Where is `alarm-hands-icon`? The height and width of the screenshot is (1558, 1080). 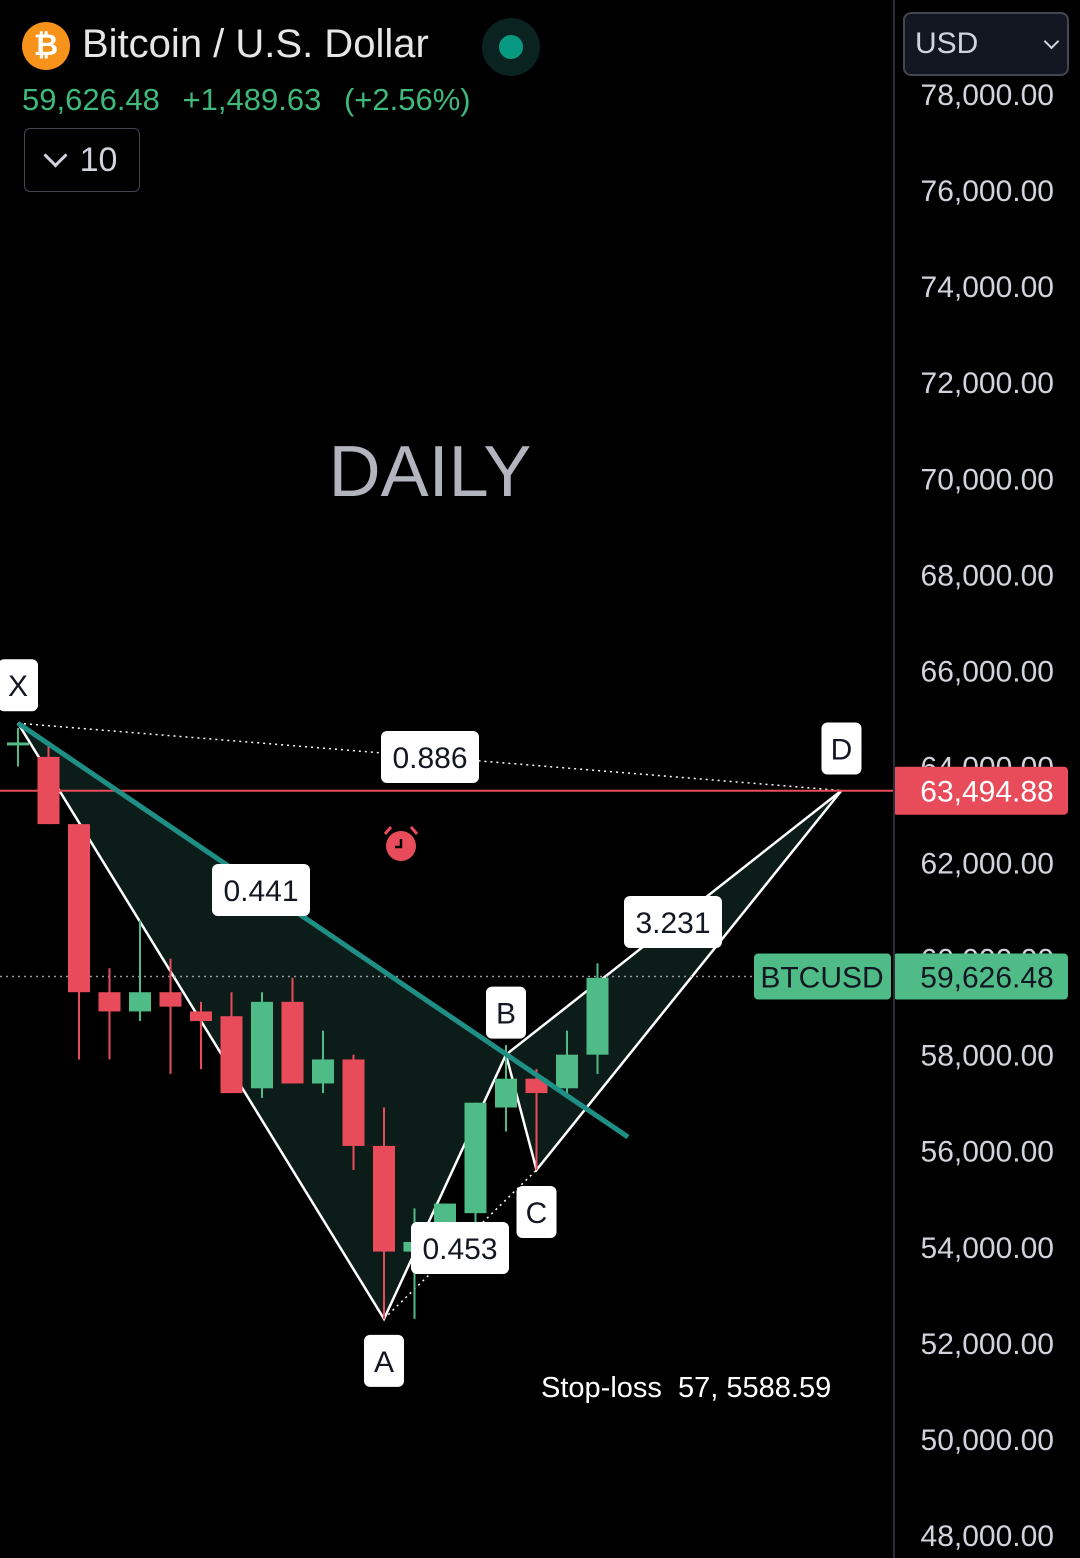
alarm-hands-icon is located at coordinates (399, 844).